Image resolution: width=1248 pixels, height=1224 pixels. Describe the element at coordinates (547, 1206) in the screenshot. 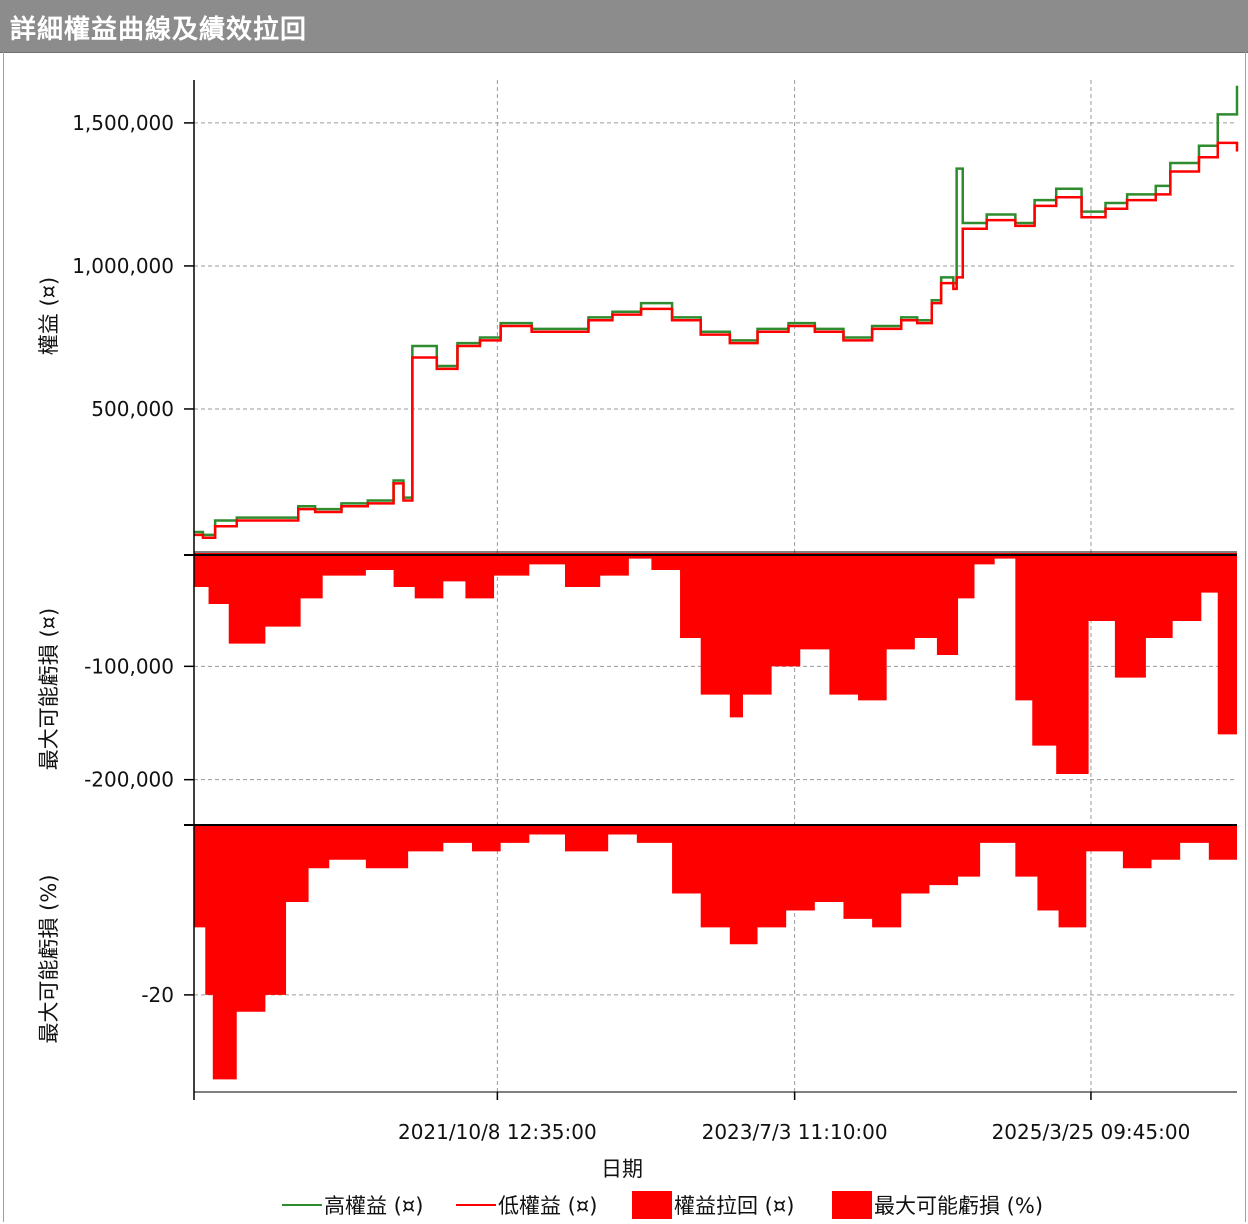

I see `legend-label: 低權益 (¤)` at that location.